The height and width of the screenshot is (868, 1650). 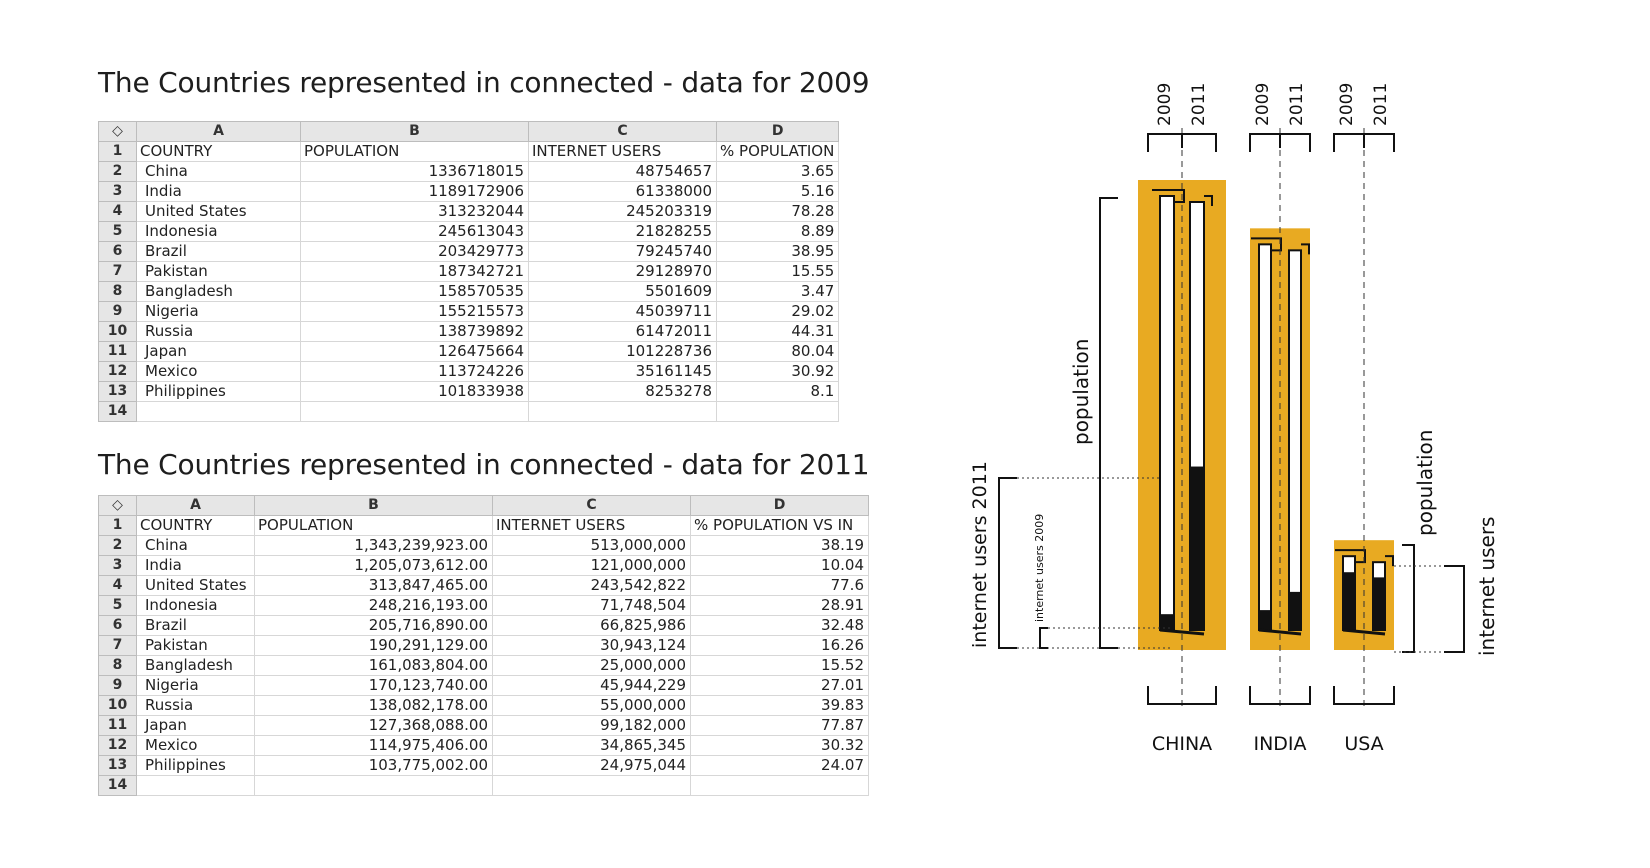 I want to click on value-cell: 121,000,000, so click(x=591, y=565).